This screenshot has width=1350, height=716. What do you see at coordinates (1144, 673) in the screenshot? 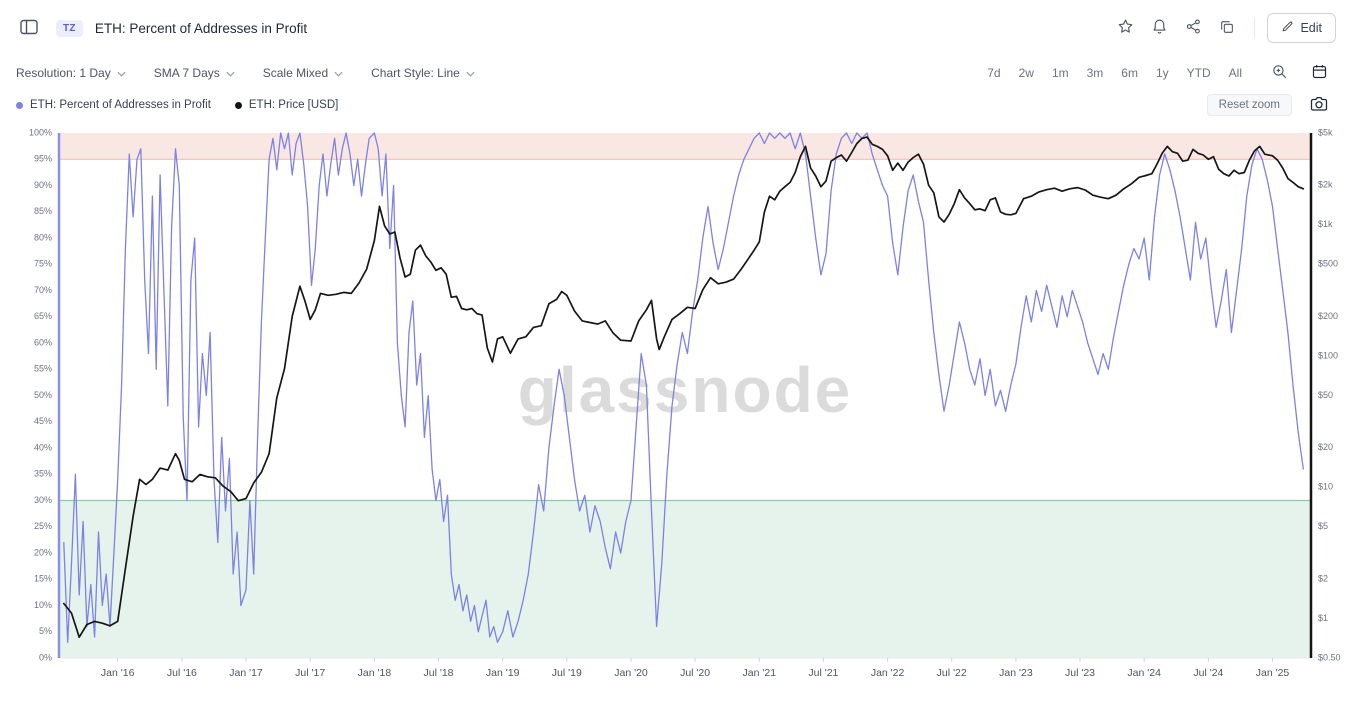
I see `svg-text: Jan '24` at bounding box center [1144, 673].